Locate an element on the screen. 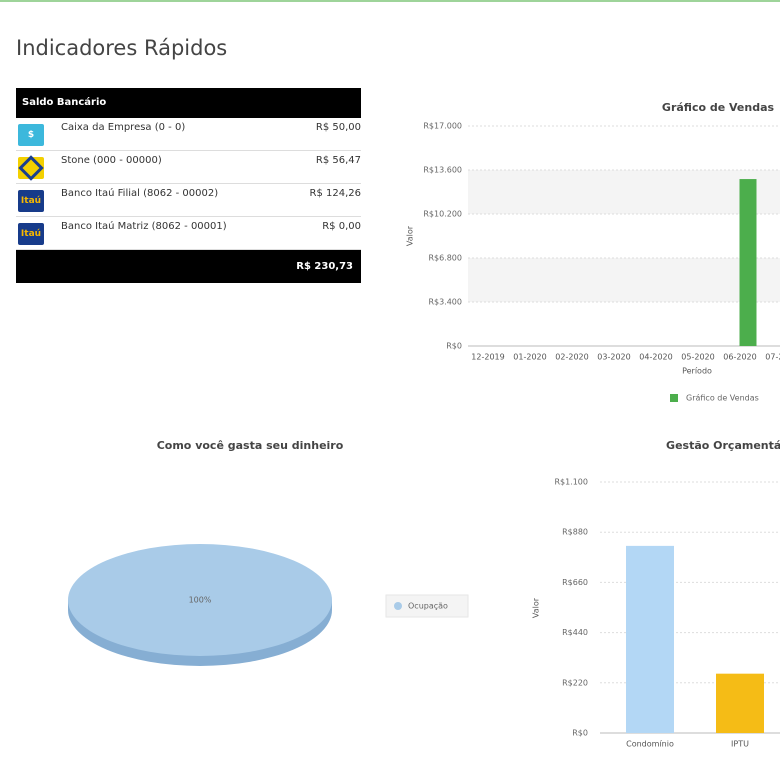 Image resolution: width=780 pixels, height=780 pixels. x-tick-label: IPTU is located at coordinates (740, 744).